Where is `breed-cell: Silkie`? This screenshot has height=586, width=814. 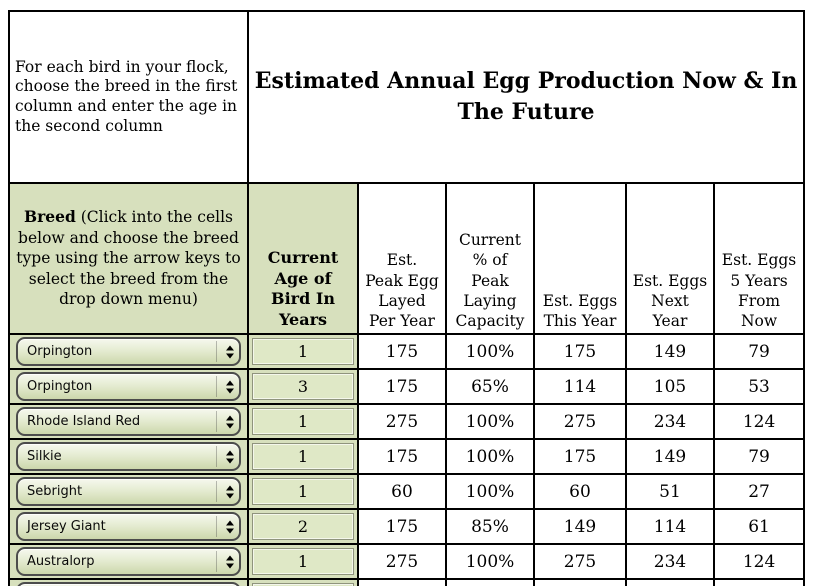 breed-cell: Silkie is located at coordinates (128, 456).